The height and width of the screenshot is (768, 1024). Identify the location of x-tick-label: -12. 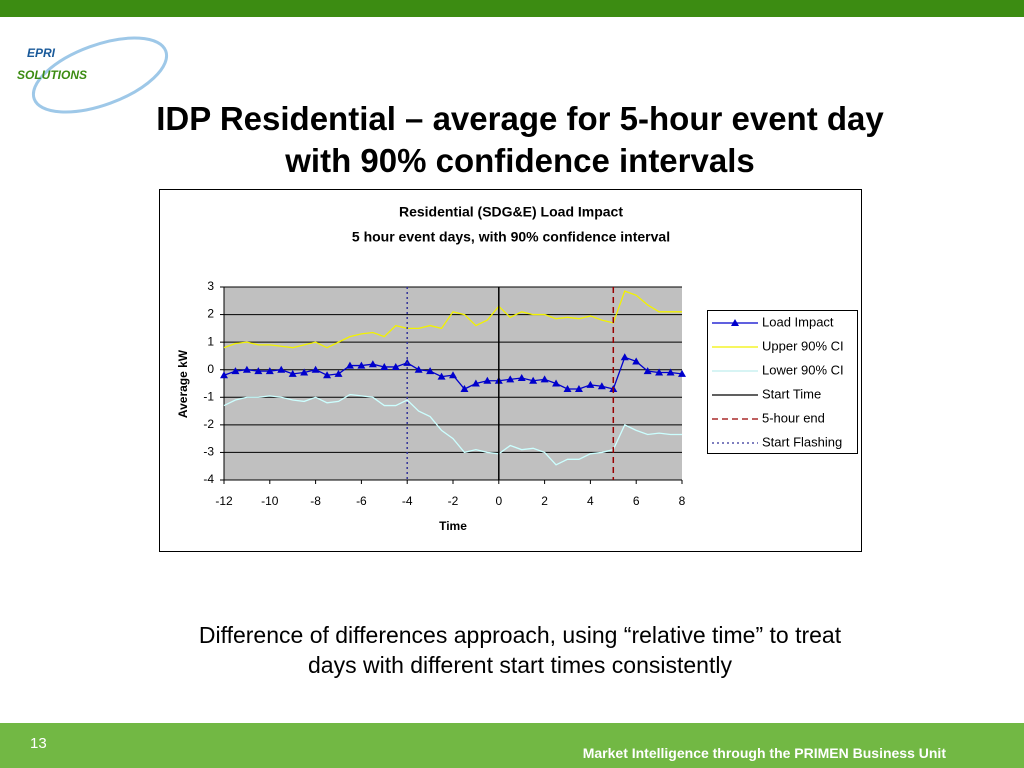
(224, 501).